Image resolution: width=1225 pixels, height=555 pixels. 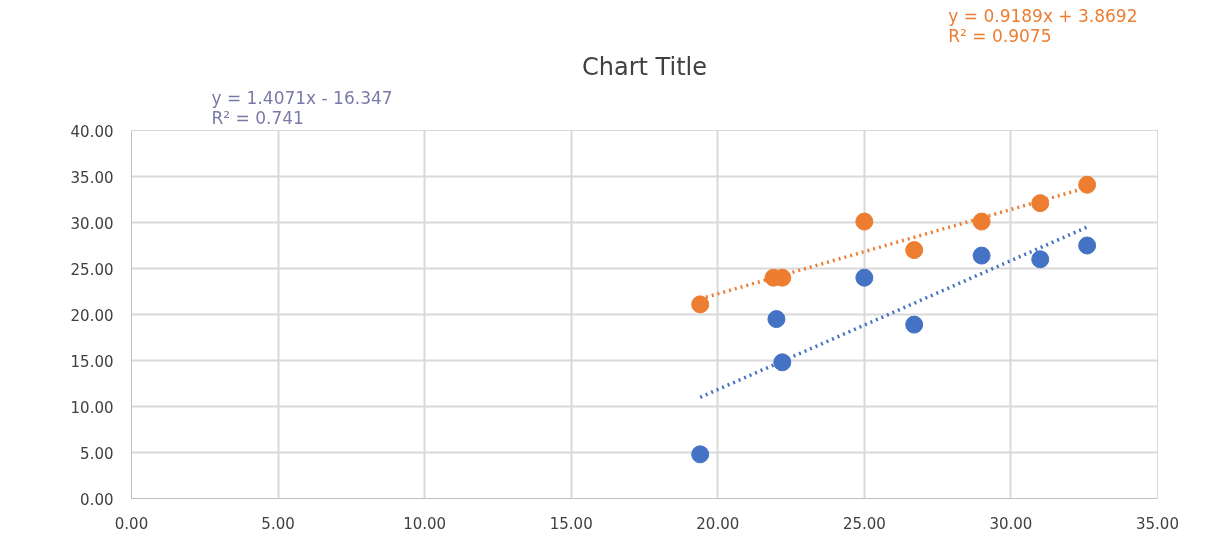 I want to click on y-tick-label: 10.00, so click(x=92, y=407).